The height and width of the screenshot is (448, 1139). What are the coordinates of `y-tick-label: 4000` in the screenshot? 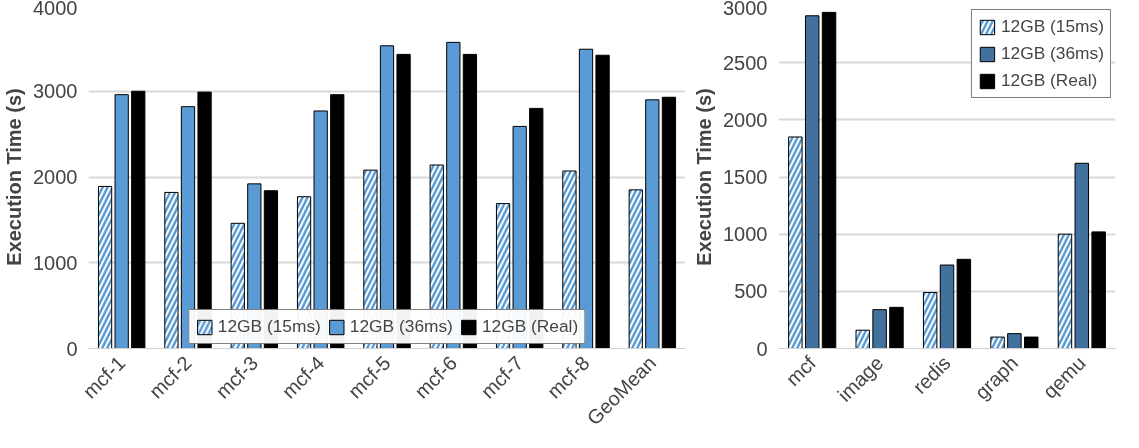 It's located at (55, 9).